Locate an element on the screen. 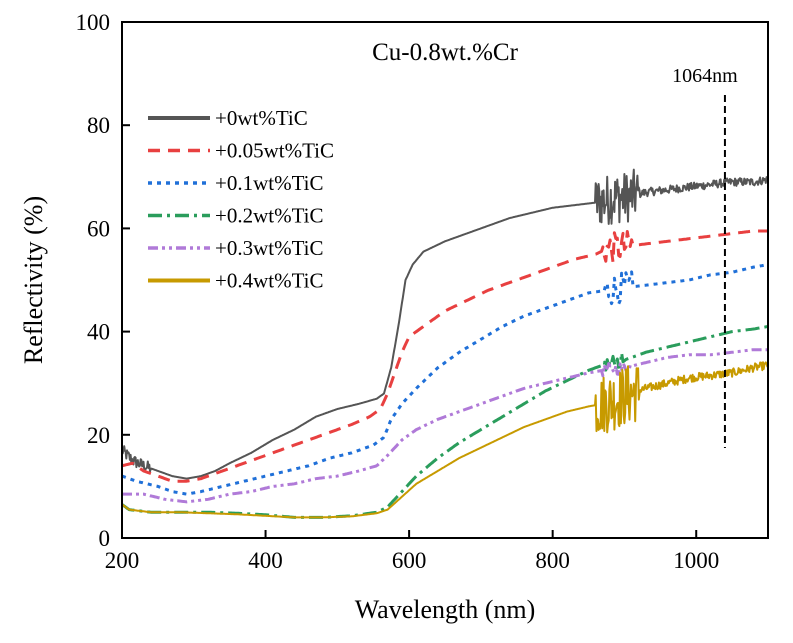 The width and height of the screenshot is (793, 643). y-tick-label: 40 is located at coordinates (98, 332).